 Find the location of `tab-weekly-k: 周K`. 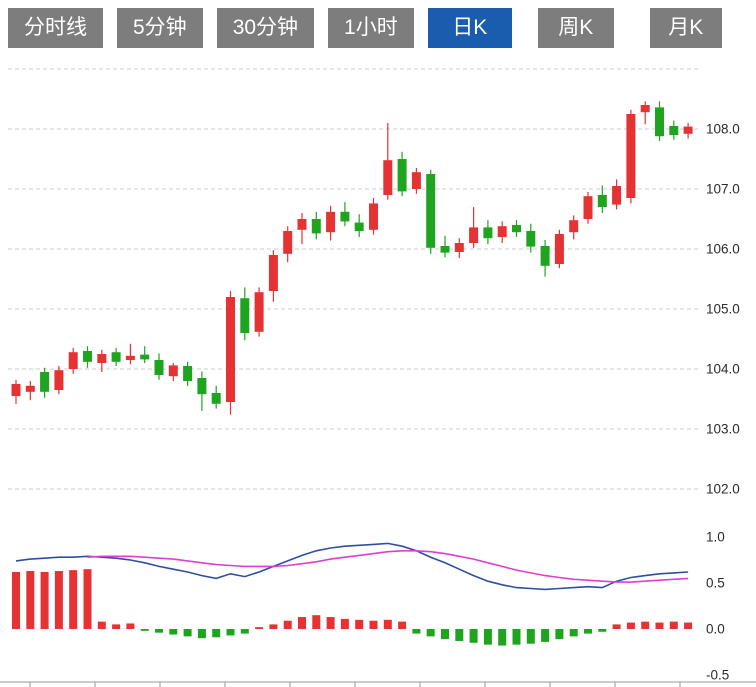

tab-weekly-k: 周K is located at coordinates (575, 28).